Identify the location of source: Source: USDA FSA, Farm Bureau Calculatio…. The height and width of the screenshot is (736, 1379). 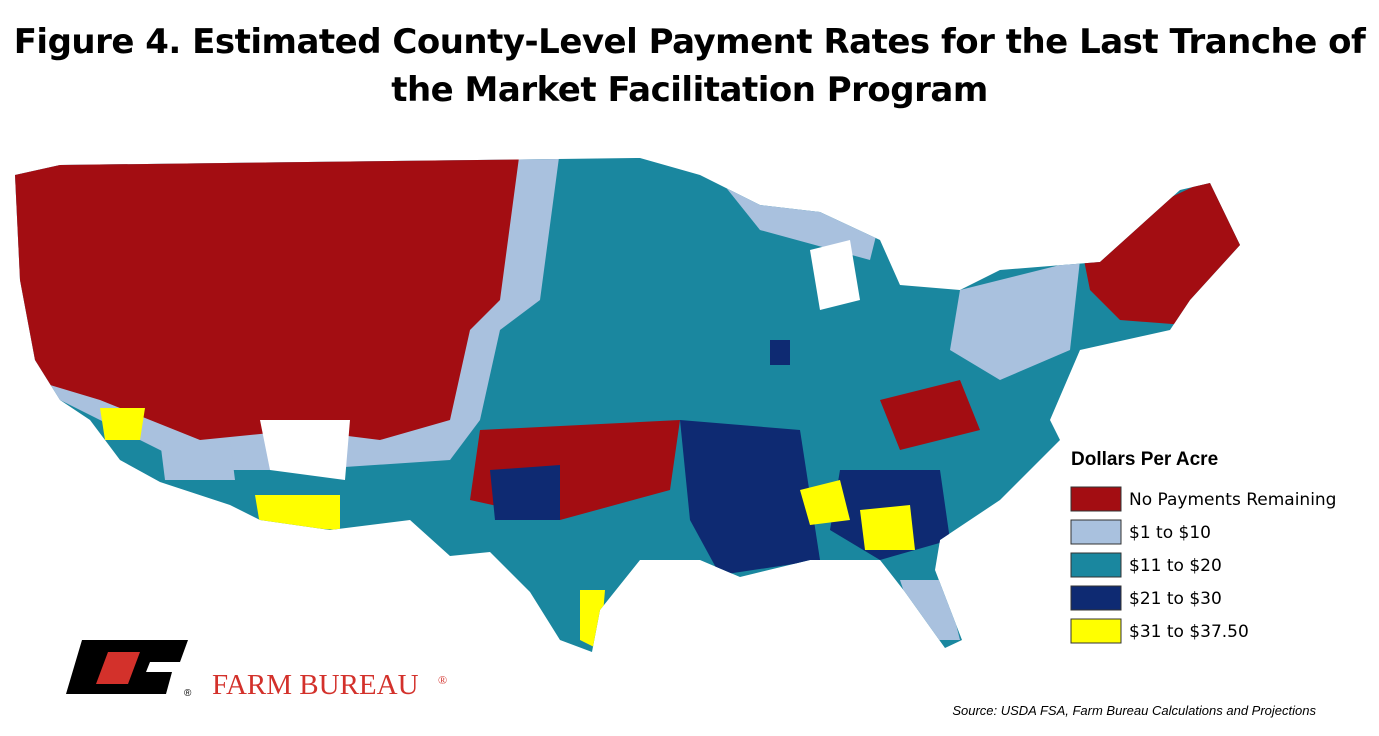
(1134, 710).